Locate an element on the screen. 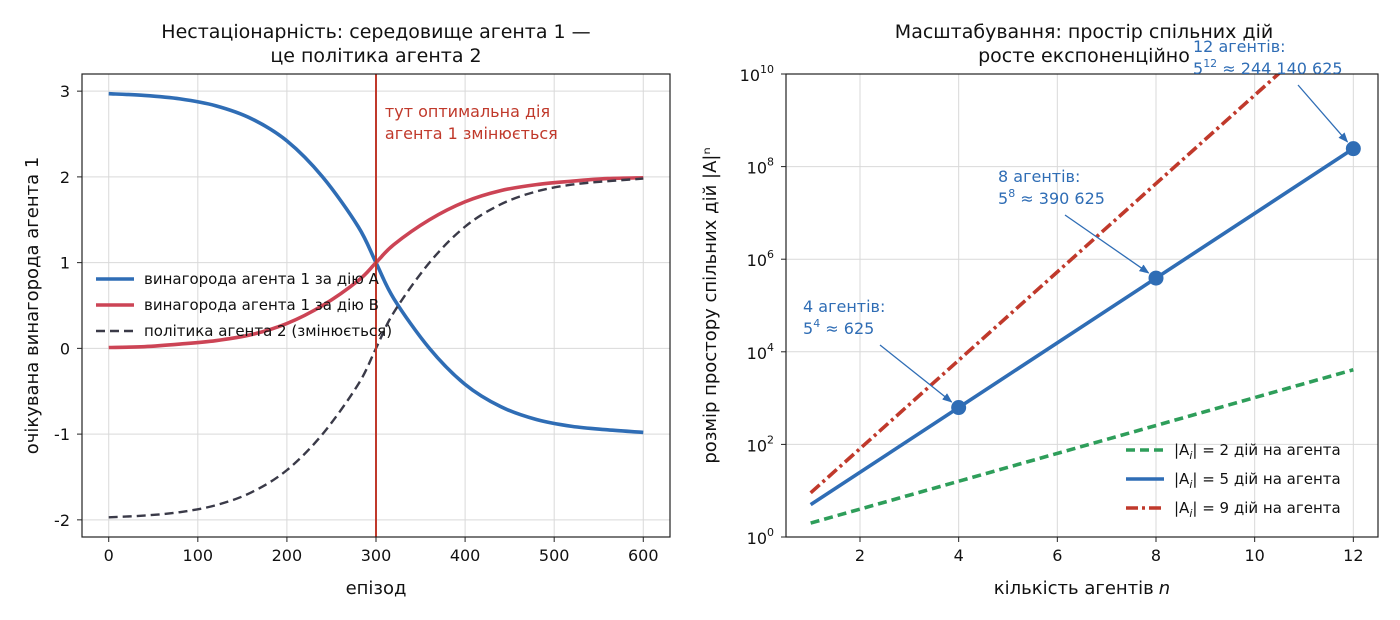 The width and height of the screenshot is (1400, 620). right-y-tick-exp-4: 8 is located at coordinates (770, 162).